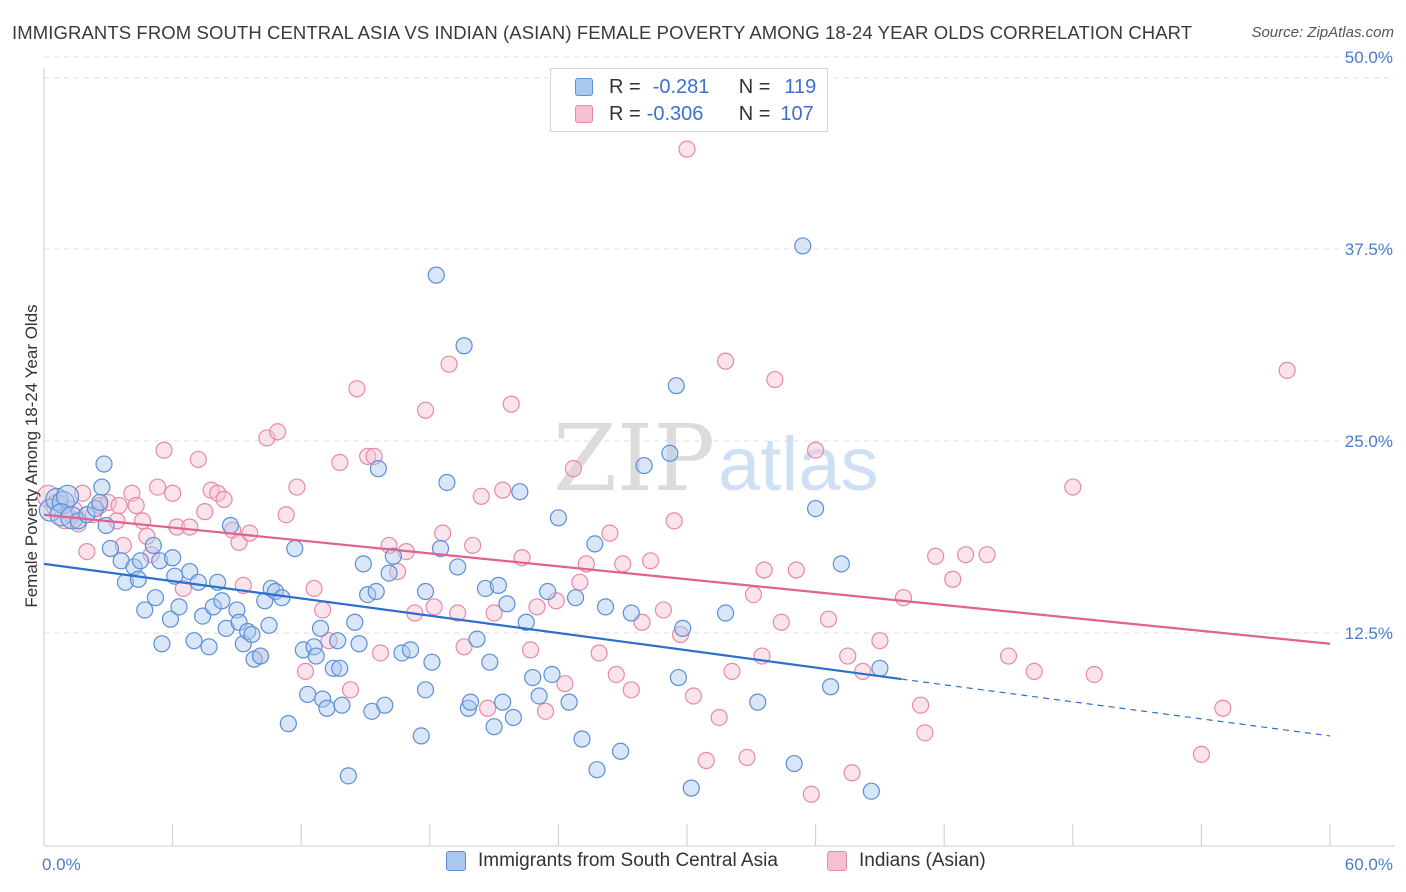 This screenshot has width=1406, height=892. What do you see at coordinates (1369, 249) in the screenshot?
I see `y-tick-label: 37.5%` at bounding box center [1369, 249].